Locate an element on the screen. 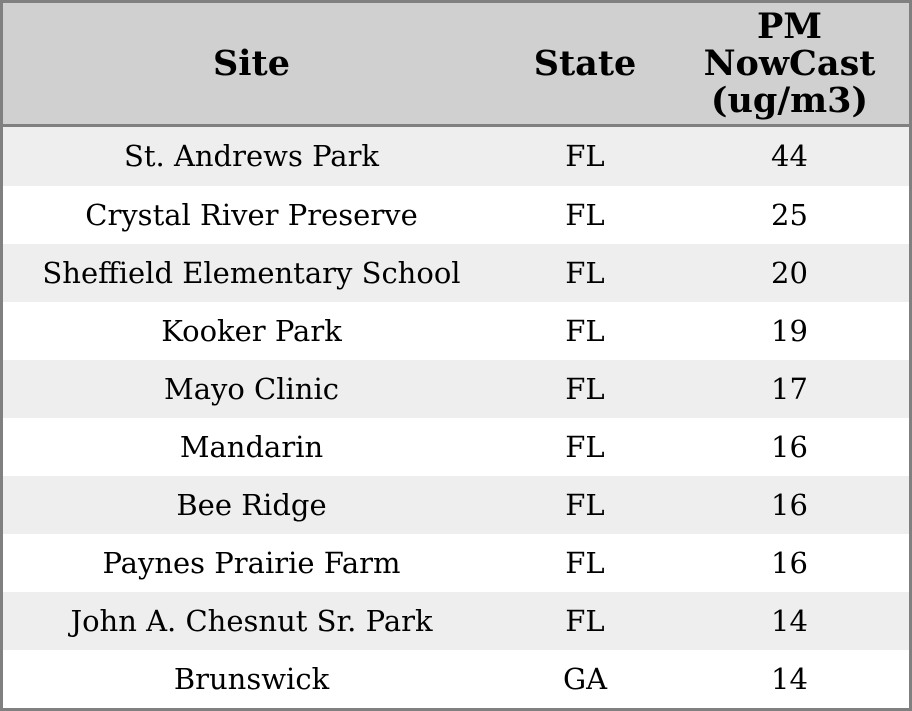 This screenshot has height=711, width=912. site-cell: Kooker Park is located at coordinates (251, 330).